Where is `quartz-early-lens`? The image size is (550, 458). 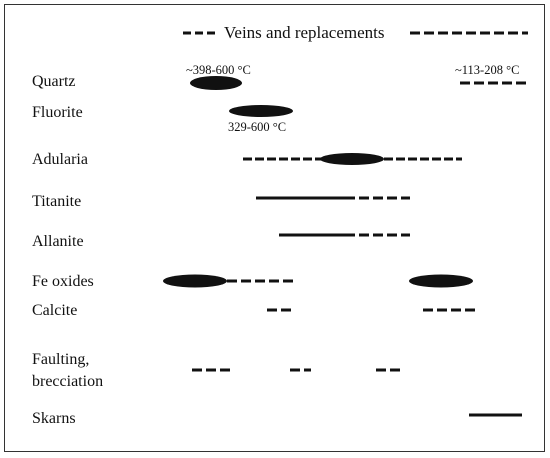
quartz-early-lens is located at coordinates (216, 83).